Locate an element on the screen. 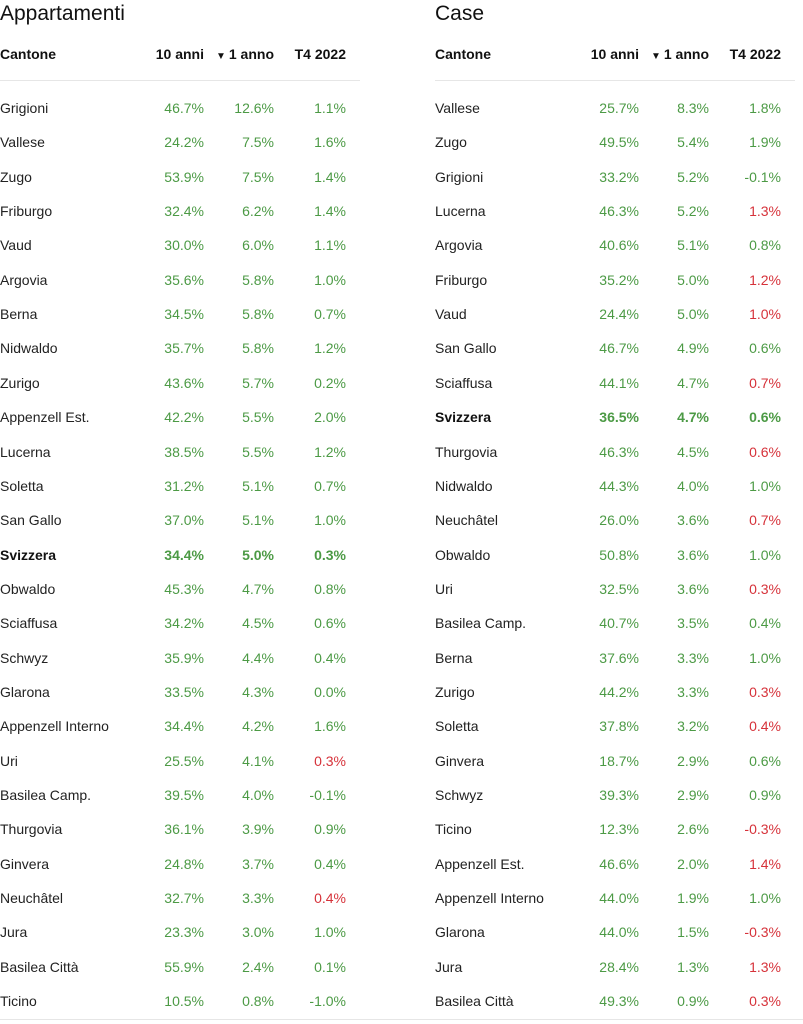 This screenshot has height=1024, width=803. table-row: Glarona 33.5% 4.3% 0.0% is located at coordinates (180, 692).